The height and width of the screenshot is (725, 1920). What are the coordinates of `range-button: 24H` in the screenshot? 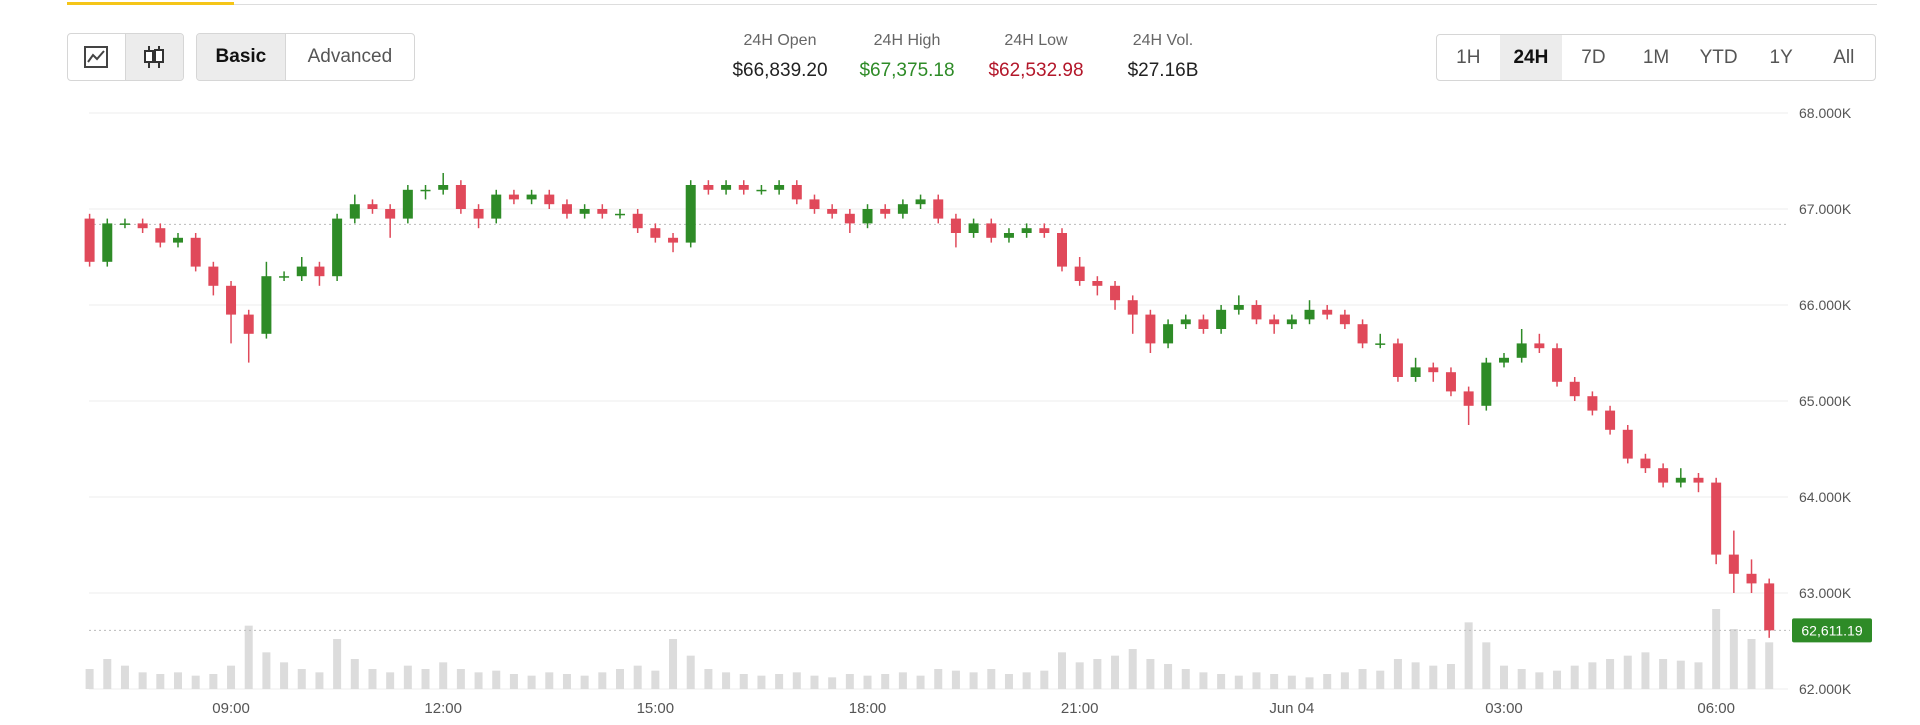 It's located at (1531, 57).